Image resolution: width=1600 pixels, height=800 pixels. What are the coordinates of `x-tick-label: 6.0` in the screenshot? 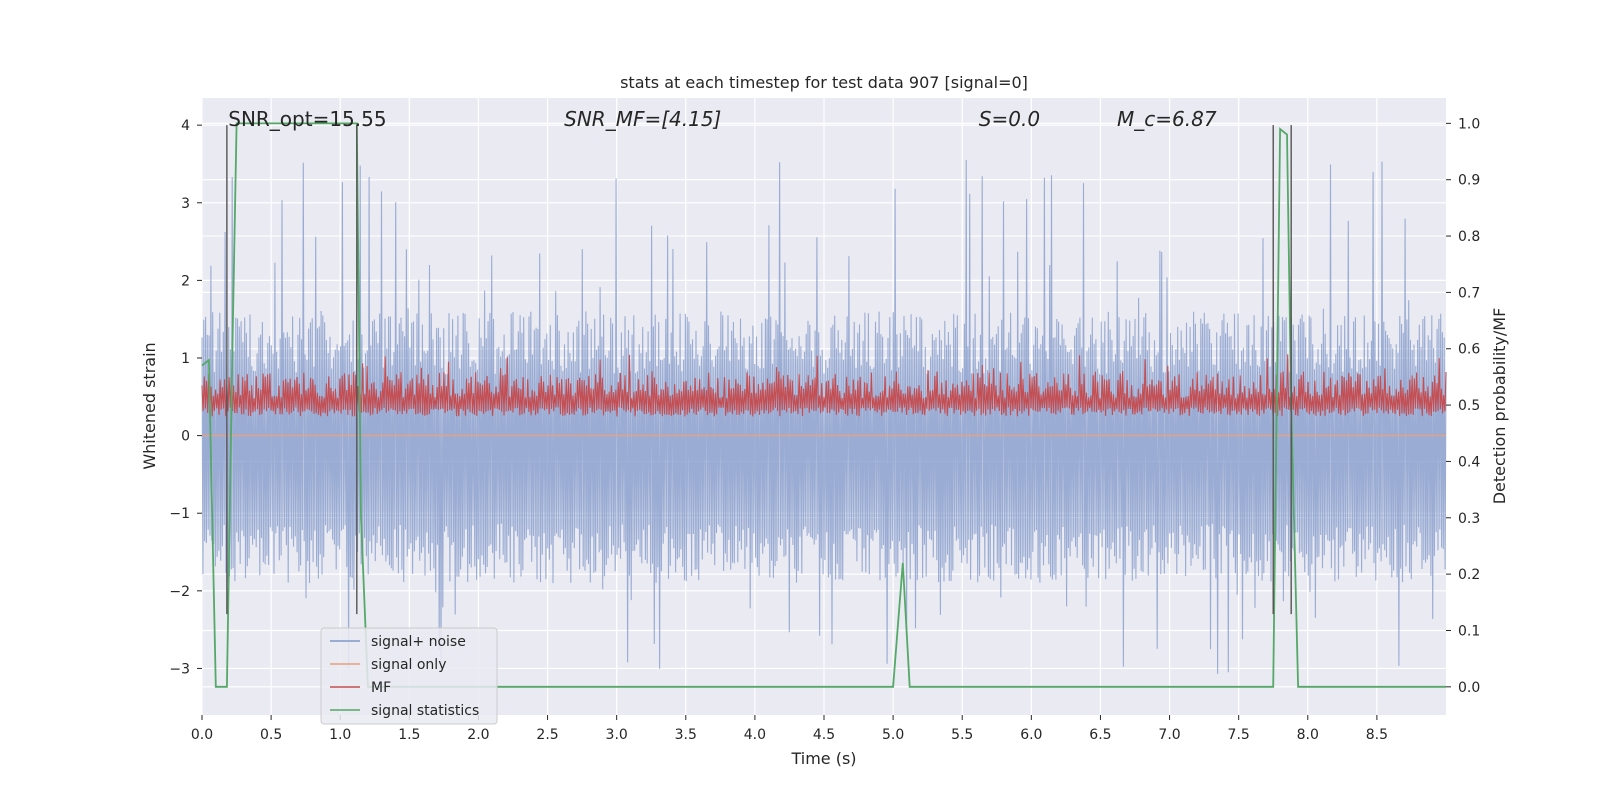 It's located at (1031, 735).